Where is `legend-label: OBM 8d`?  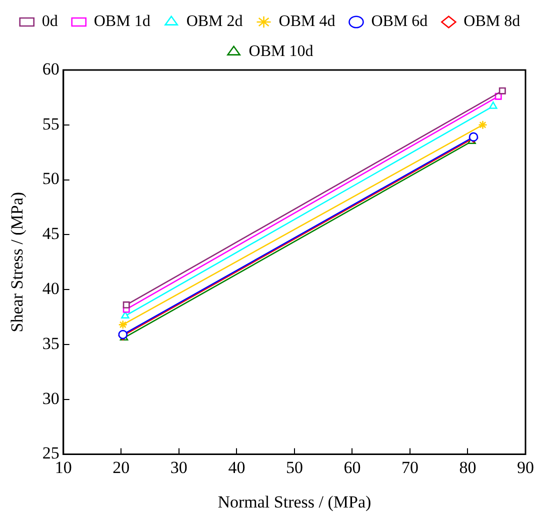
legend-label: OBM 8d is located at coordinates (492, 21).